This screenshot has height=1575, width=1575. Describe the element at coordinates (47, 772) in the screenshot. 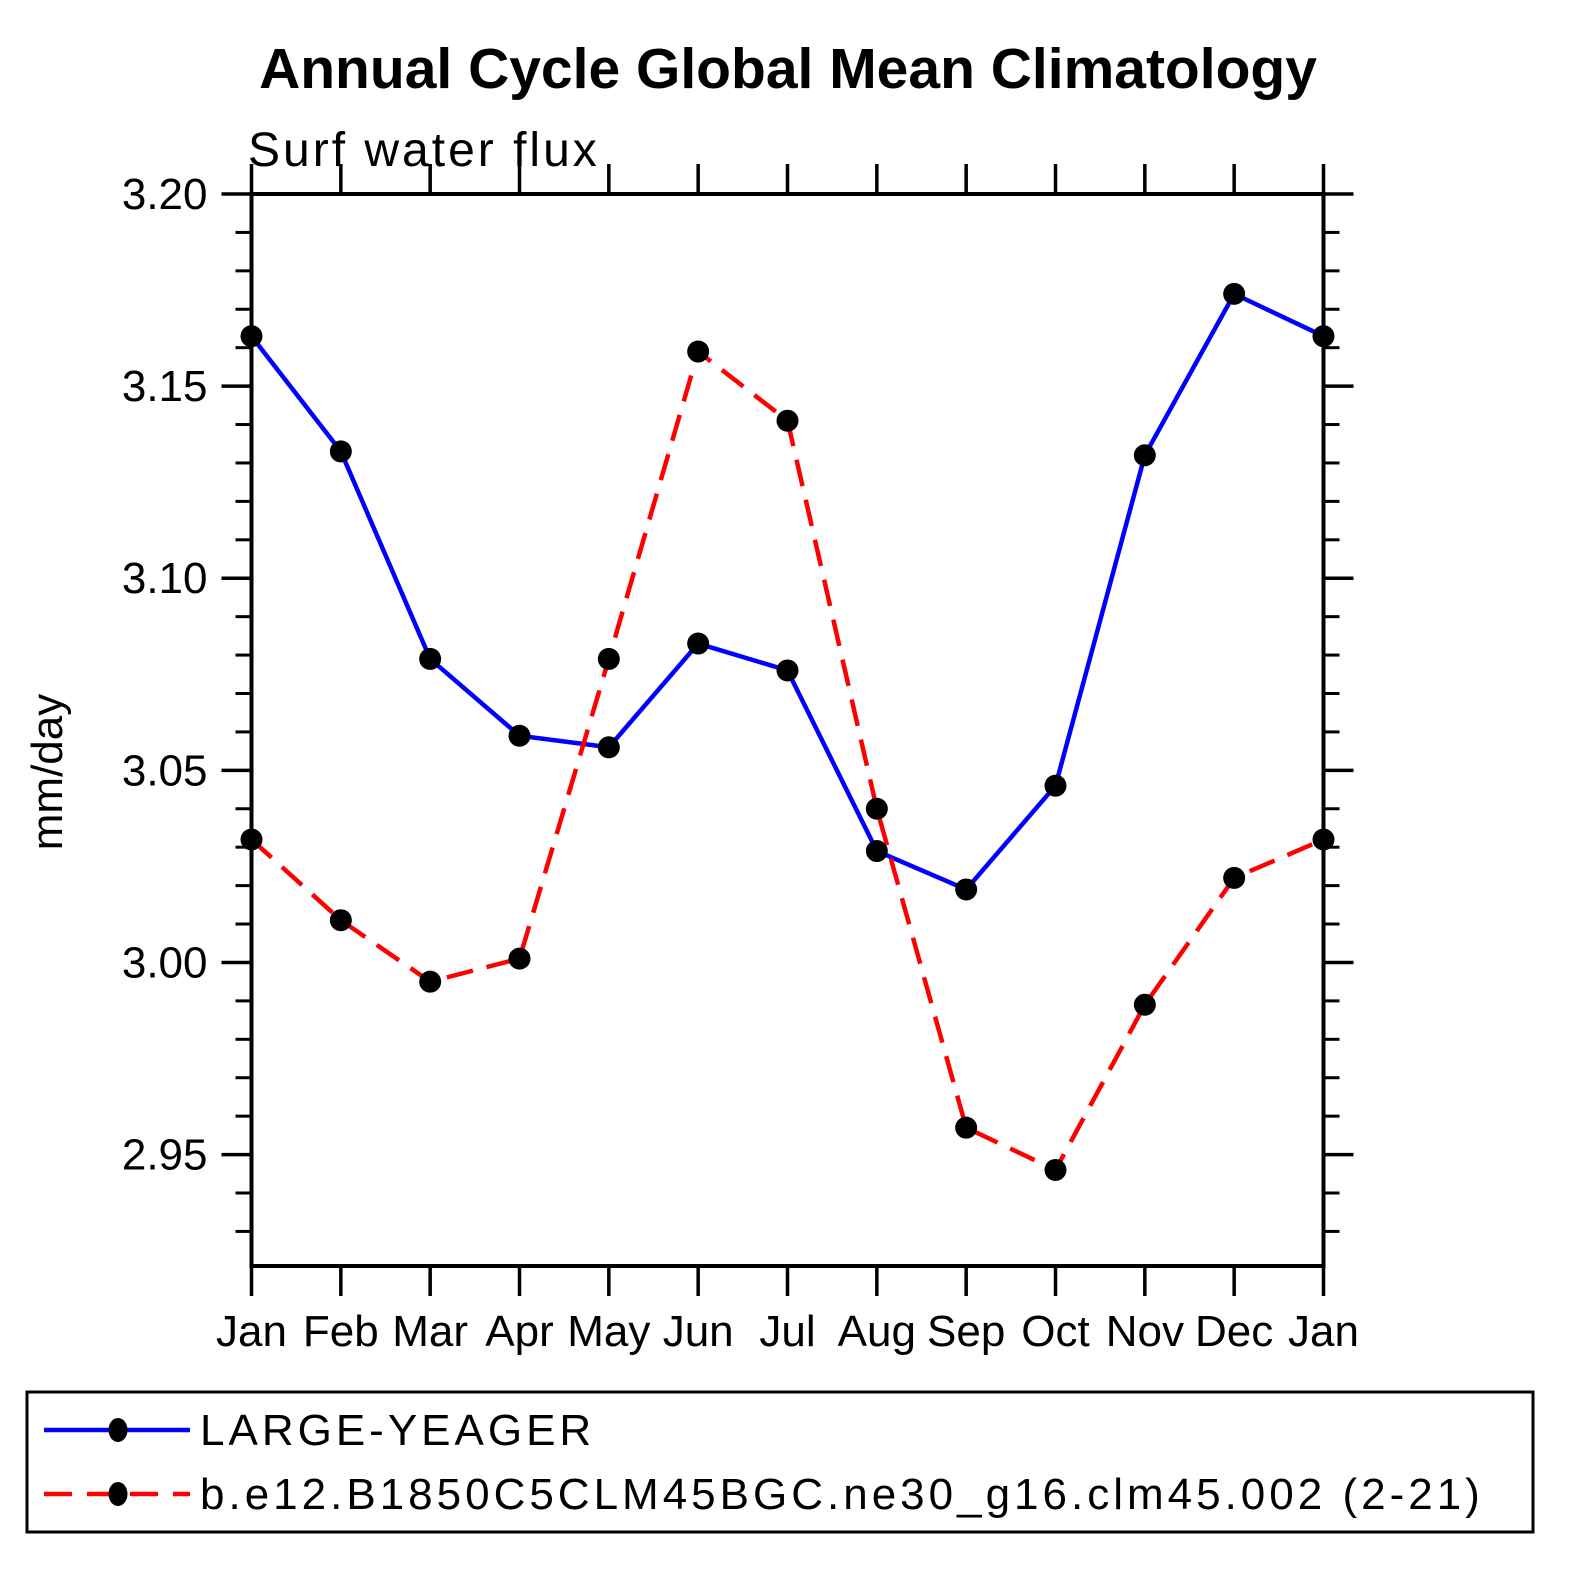

I see `y-axis-label: mm/day` at that location.